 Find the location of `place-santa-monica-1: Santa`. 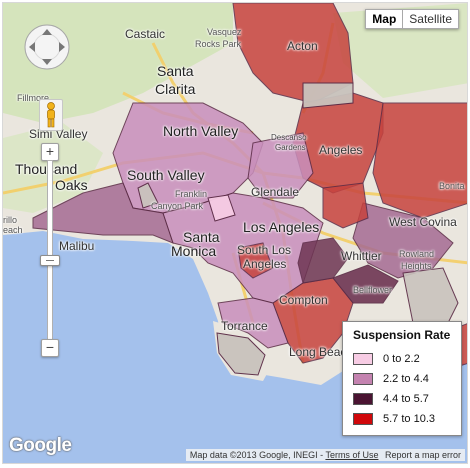

place-santa-monica-1: Santa is located at coordinates (201, 237).